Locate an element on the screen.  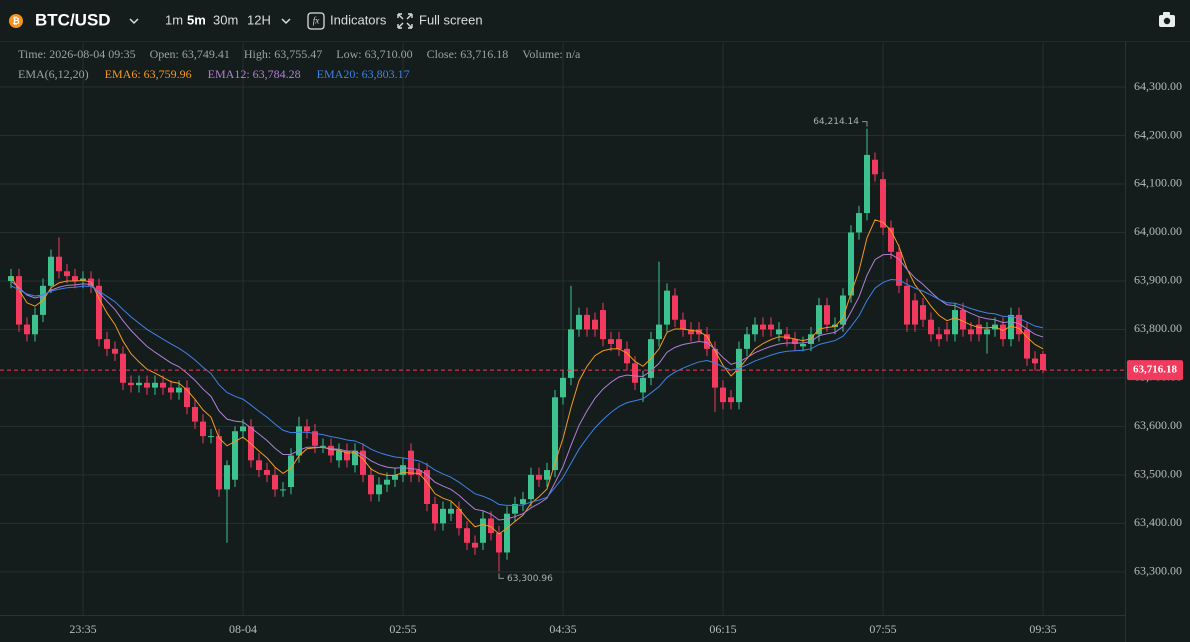
x-tick-label: 23:35 is located at coordinates (82, 629).